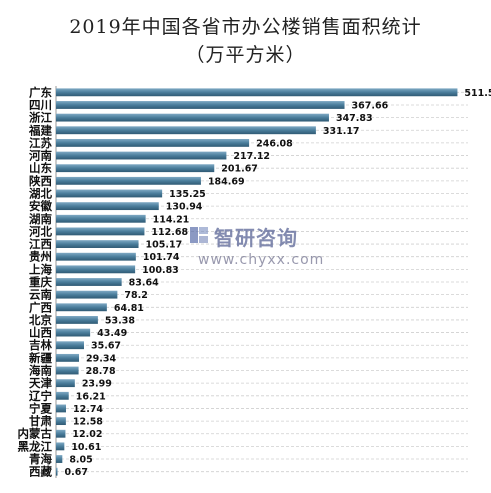  What do you see at coordinates (40, 181) in the screenshot?
I see `category-label: 陕西` at bounding box center [40, 181].